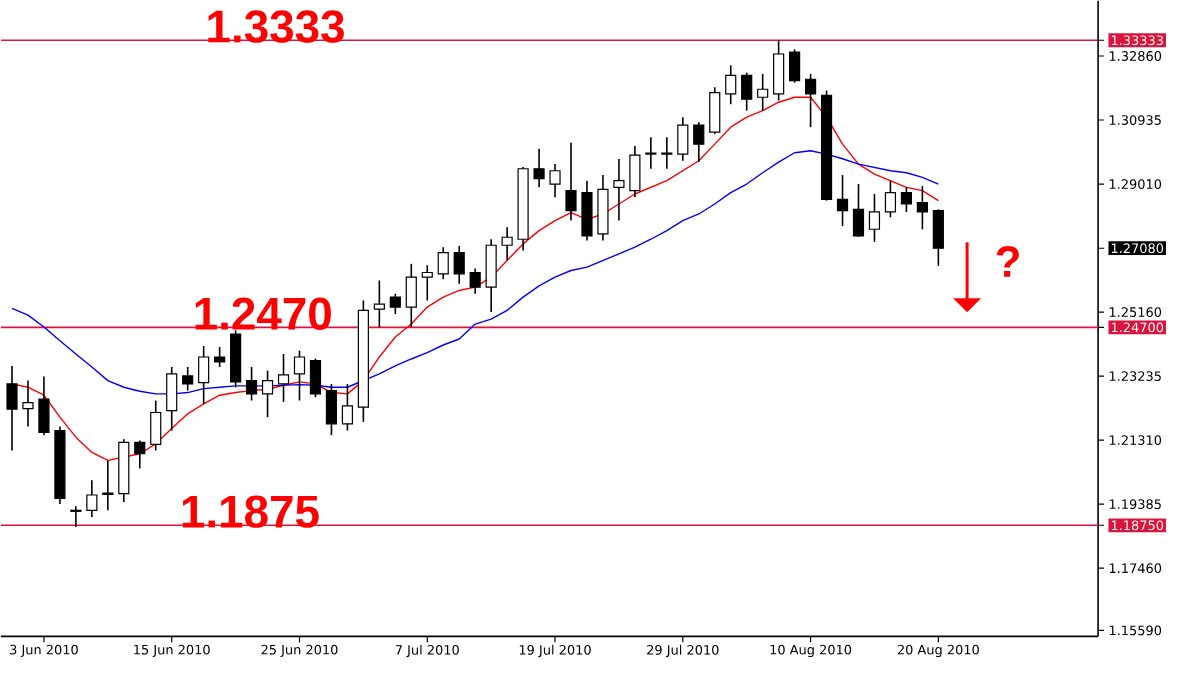 Image resolution: width=1178 pixels, height=690 pixels. What do you see at coordinates (263, 314) in the screenshot?
I see `ref-line-label: 1.2470` at bounding box center [263, 314].